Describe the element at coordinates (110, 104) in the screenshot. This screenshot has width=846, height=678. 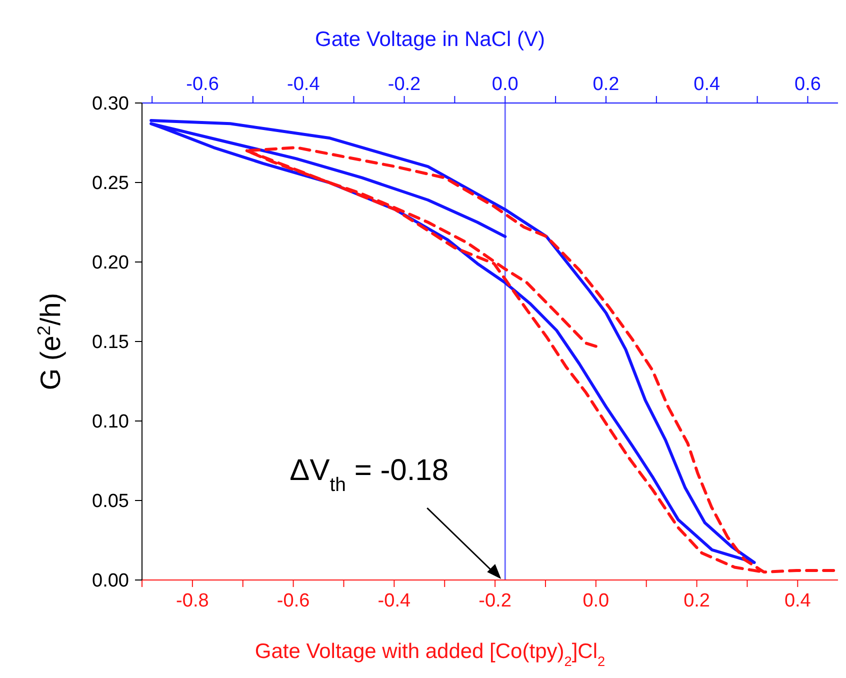
I see `y-tick-label: 0.30` at that location.